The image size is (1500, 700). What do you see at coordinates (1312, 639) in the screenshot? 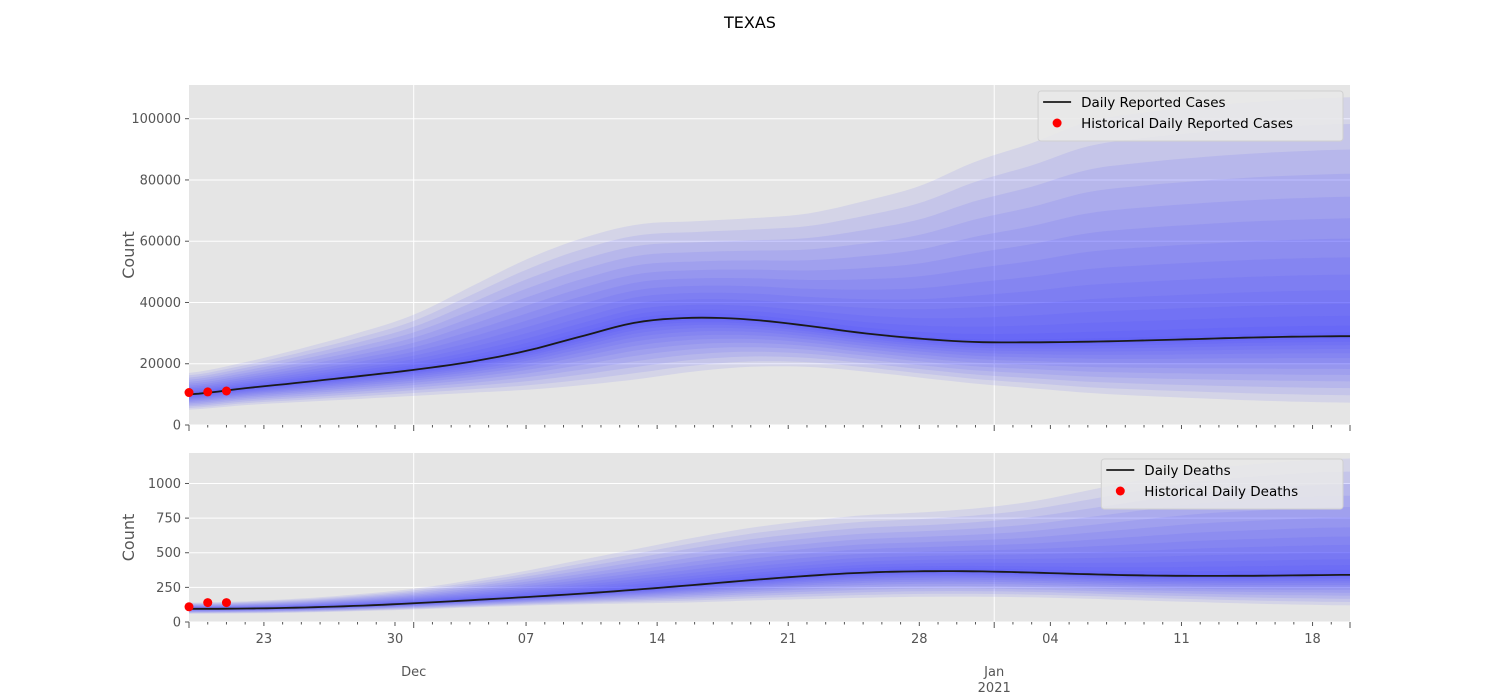
I see `x-tick-label: 18` at bounding box center [1312, 639].